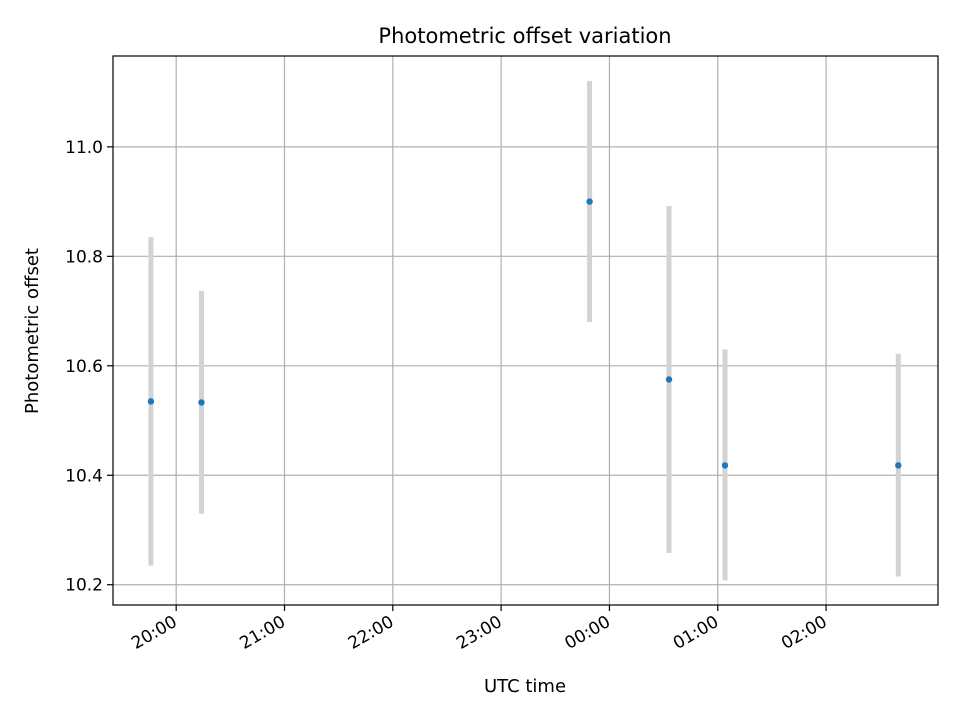 This screenshot has height=720, width=960. Describe the element at coordinates (84, 476) in the screenshot. I see `y-tick-label: 10.4` at that location.